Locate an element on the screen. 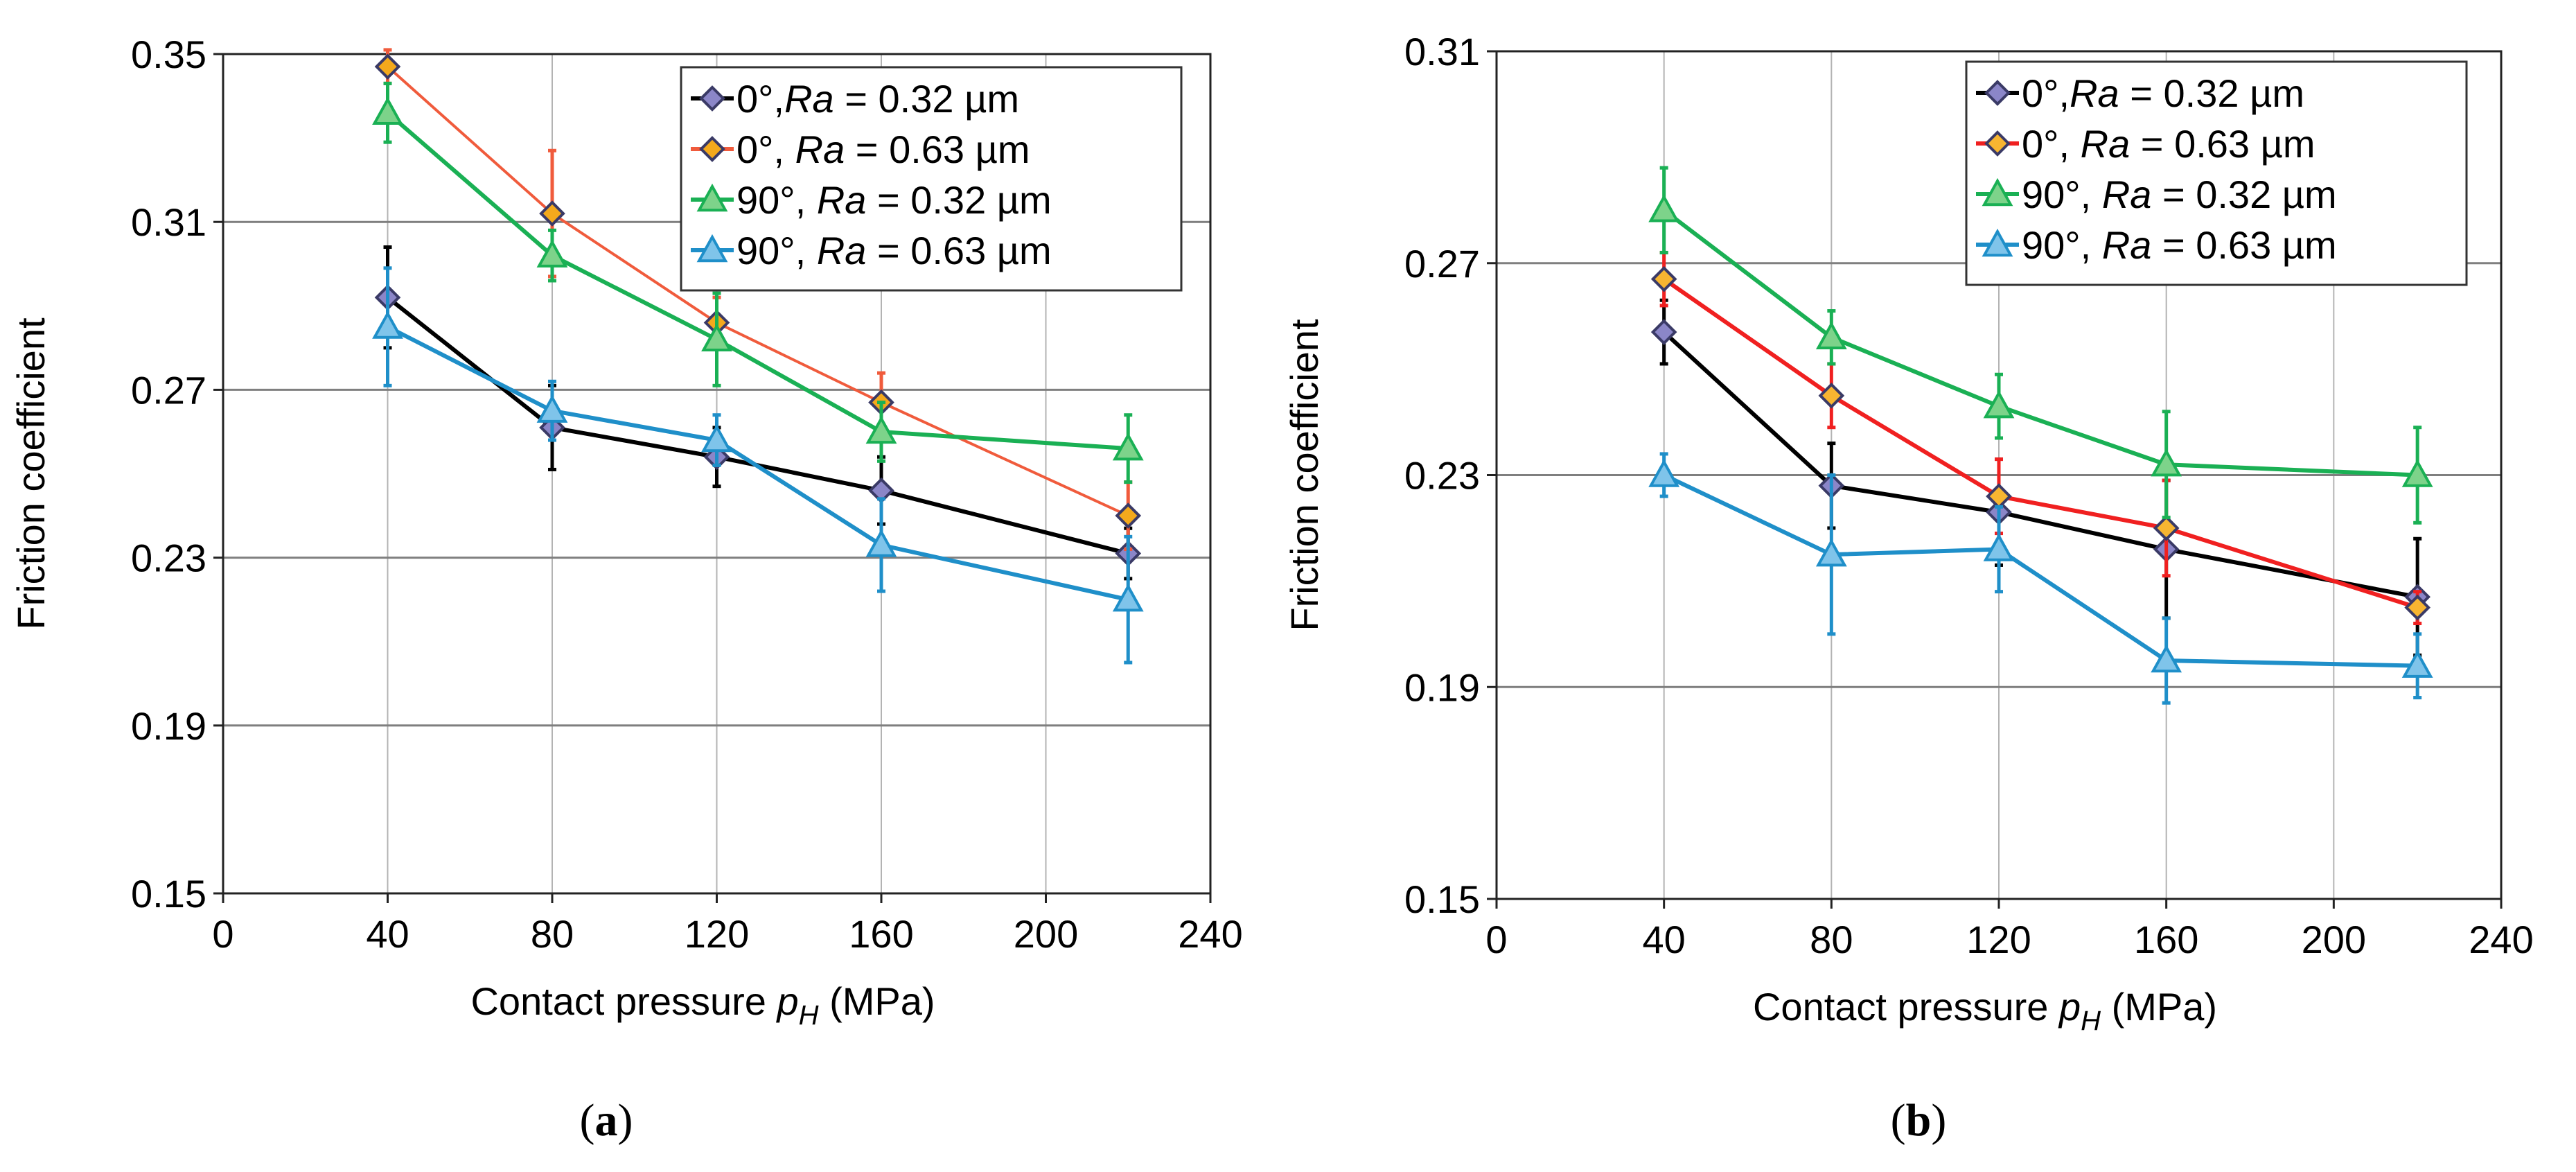 The image size is (2576, 1172). caption-open: ( is located at coordinates (587, 1120).